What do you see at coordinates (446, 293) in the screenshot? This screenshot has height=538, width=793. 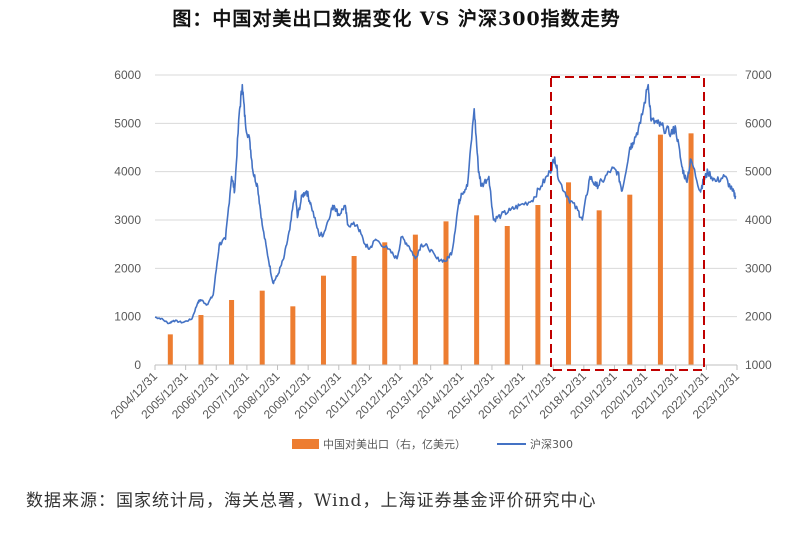 I see `bar-exports-2014` at bounding box center [446, 293].